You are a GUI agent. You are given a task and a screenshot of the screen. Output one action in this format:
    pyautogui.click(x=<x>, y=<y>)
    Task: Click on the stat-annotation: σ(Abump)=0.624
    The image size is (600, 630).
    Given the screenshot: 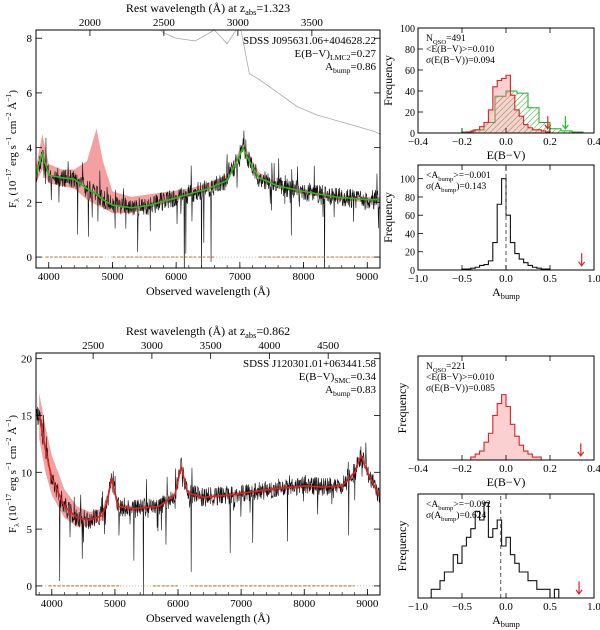 What is the action you would take?
    pyautogui.click(x=456, y=516)
    